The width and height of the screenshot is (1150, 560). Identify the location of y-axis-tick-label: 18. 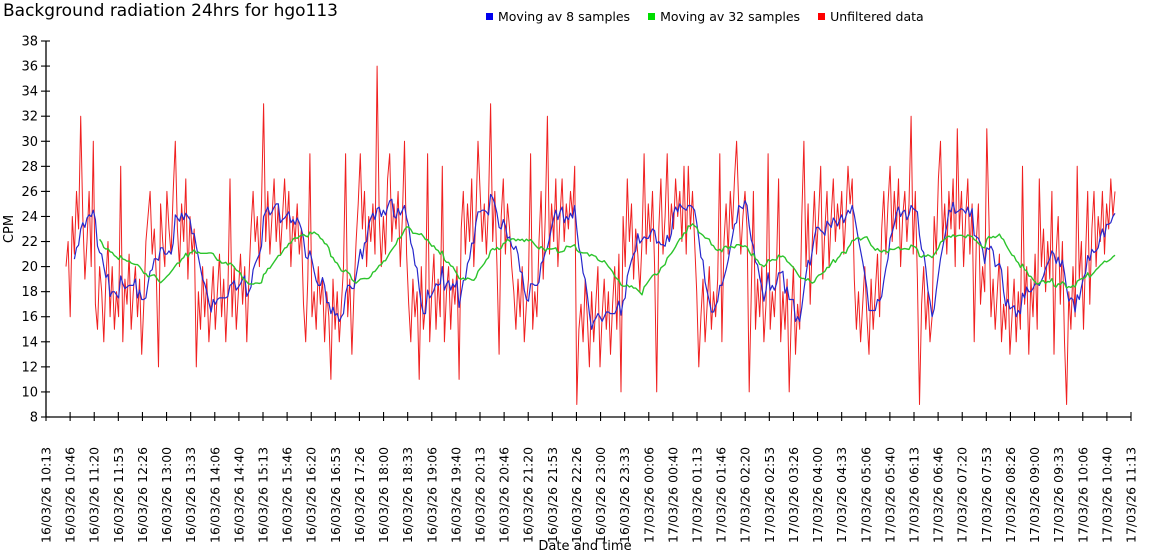
(29, 292).